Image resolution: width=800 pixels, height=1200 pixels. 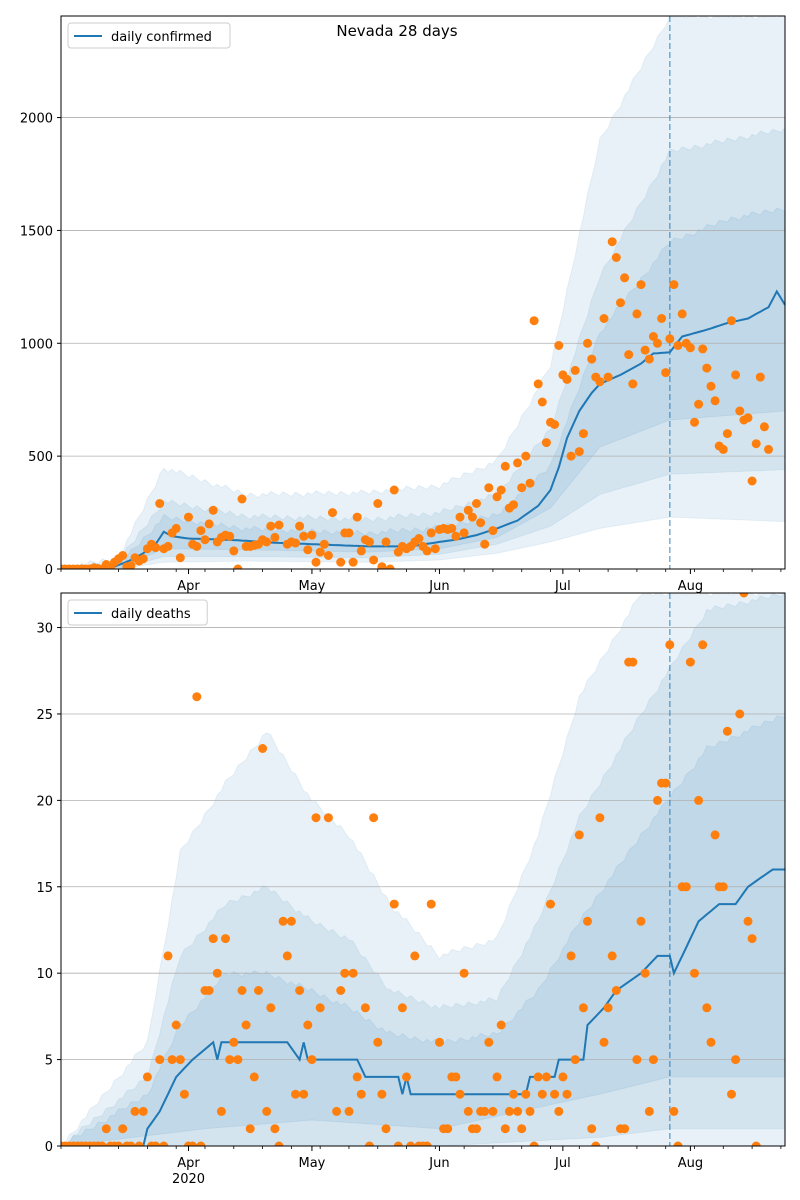 I want to click on y-tick-label: 500, so click(x=40, y=457).